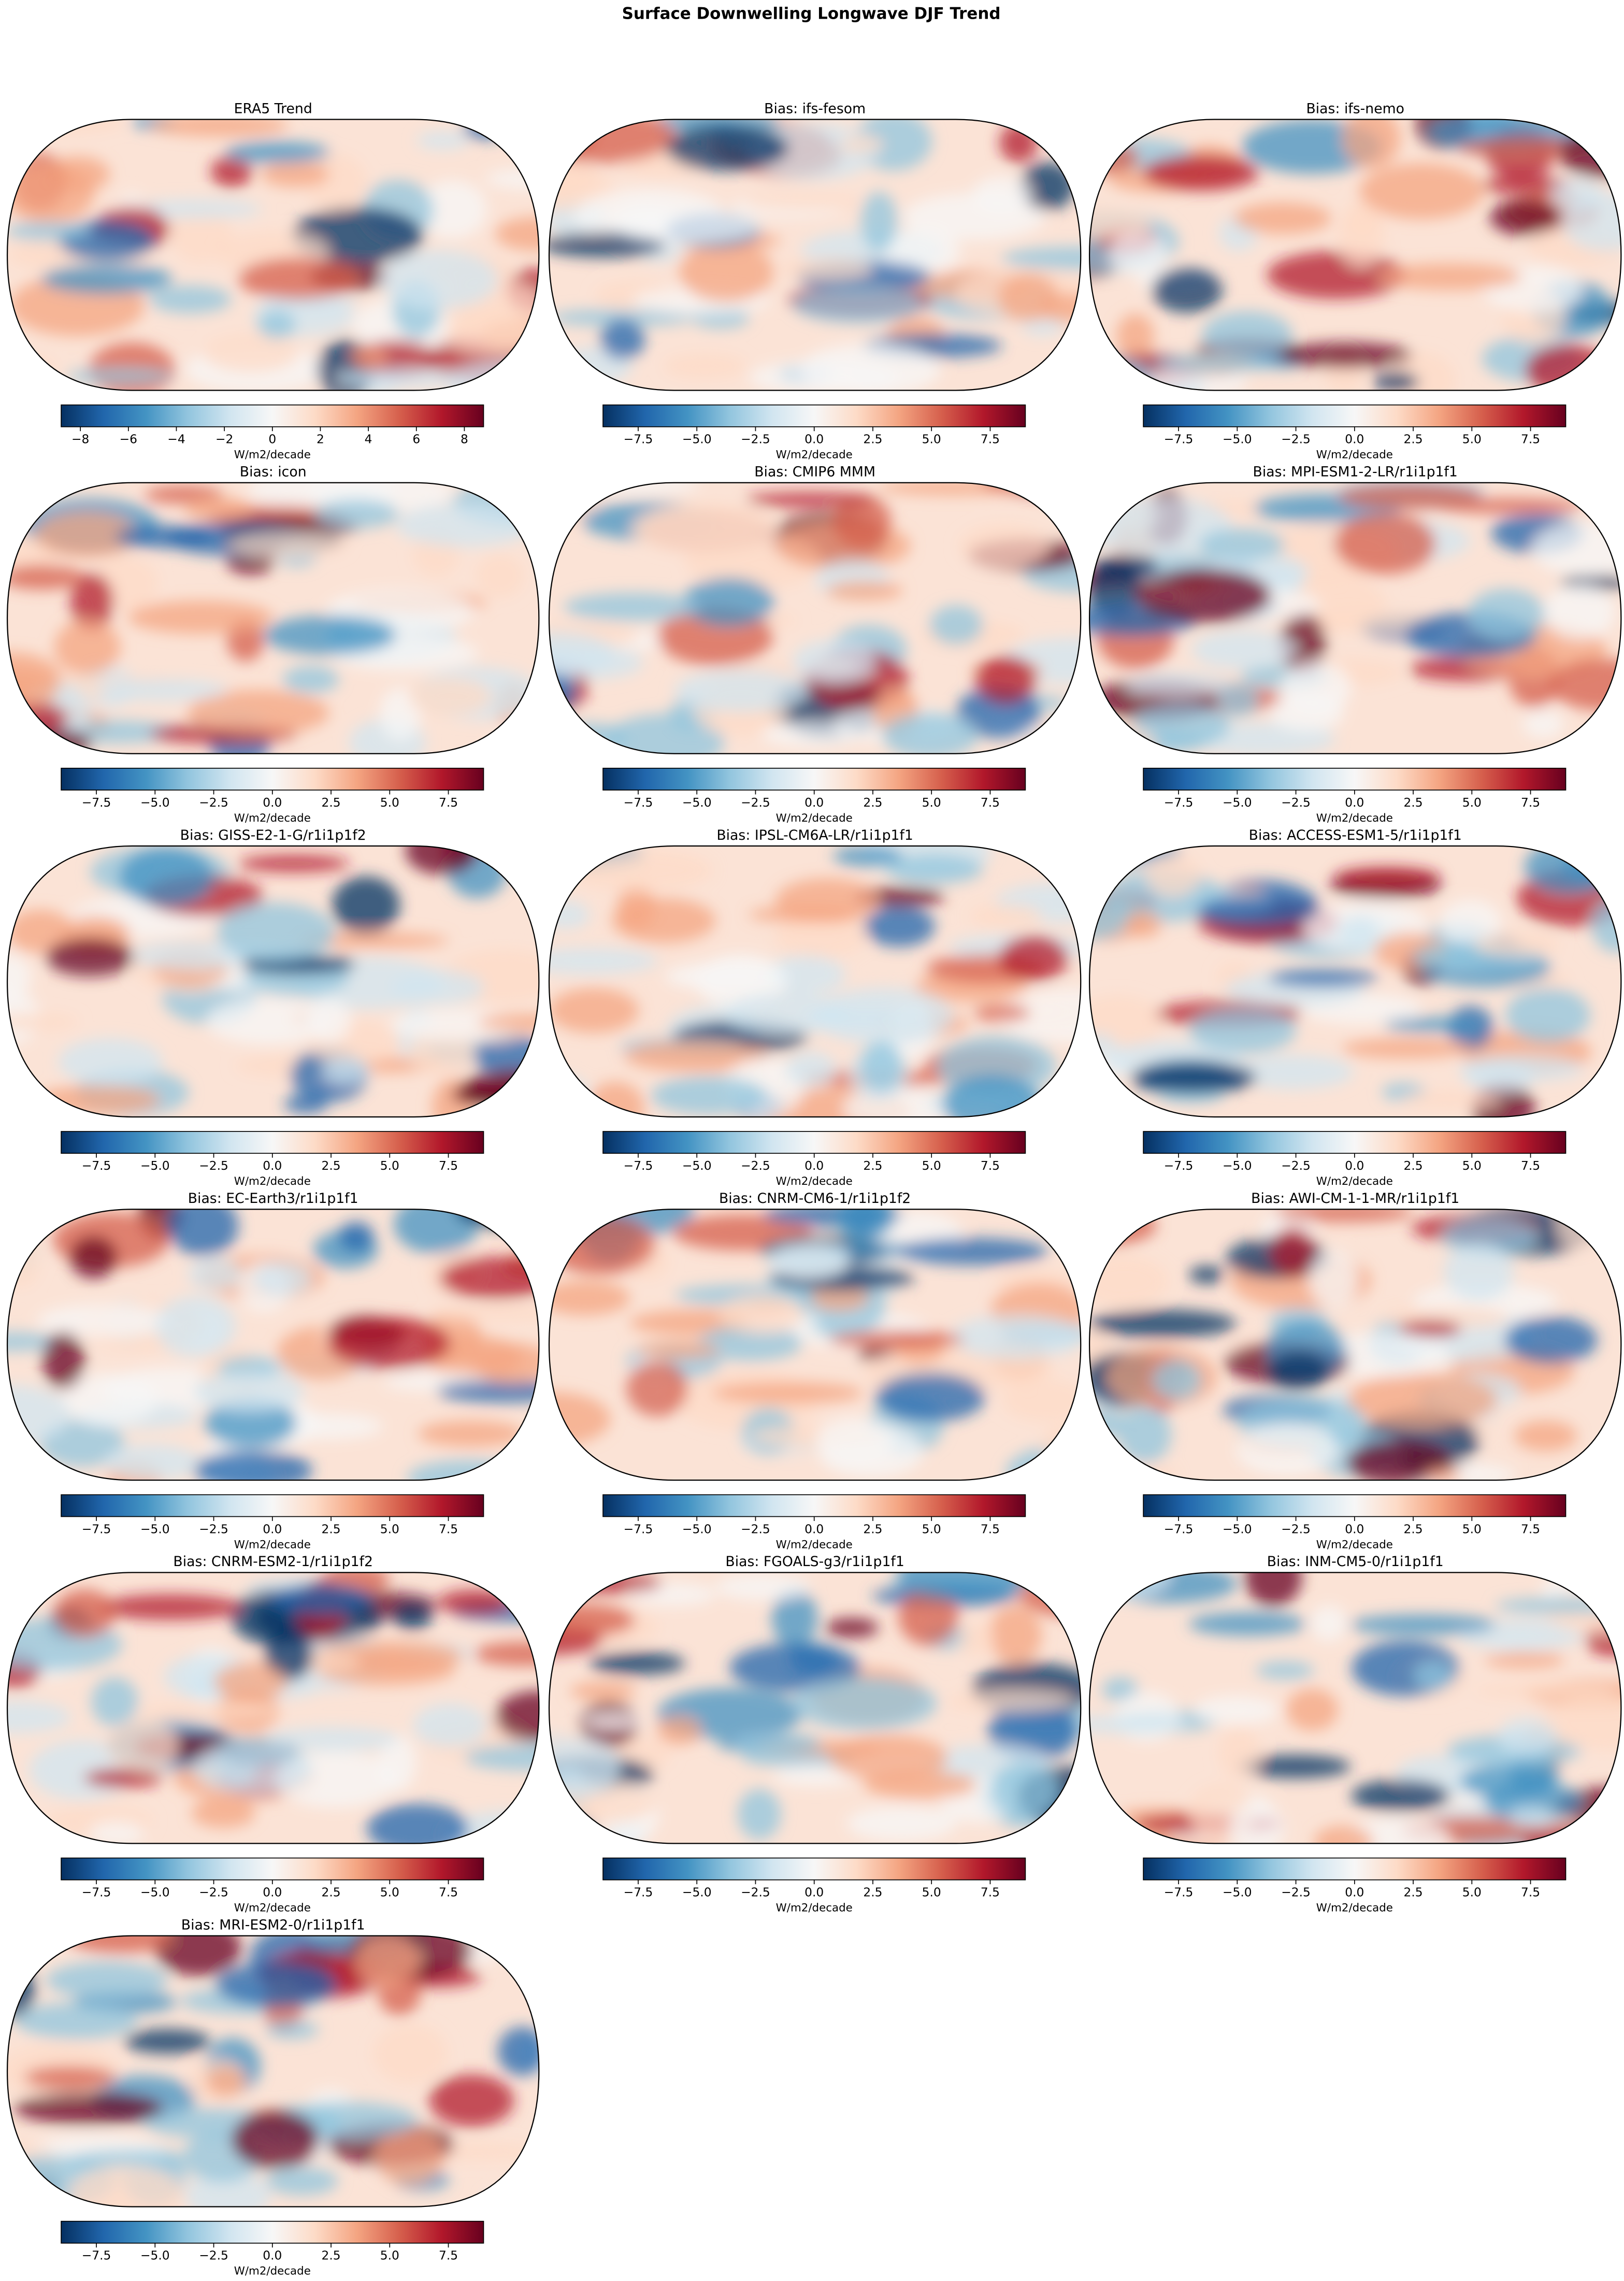  What do you see at coordinates (465, 439) in the screenshot?
I see `colorbar-tick-label: 8` at bounding box center [465, 439].